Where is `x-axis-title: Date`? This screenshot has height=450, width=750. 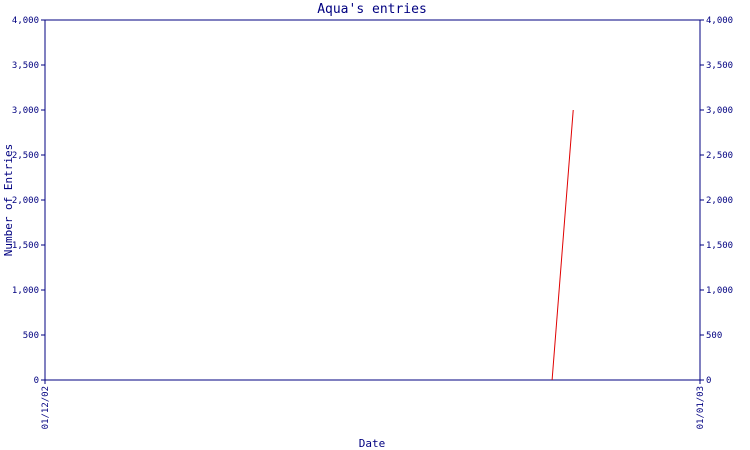 x-axis-title: Date is located at coordinates (372, 443).